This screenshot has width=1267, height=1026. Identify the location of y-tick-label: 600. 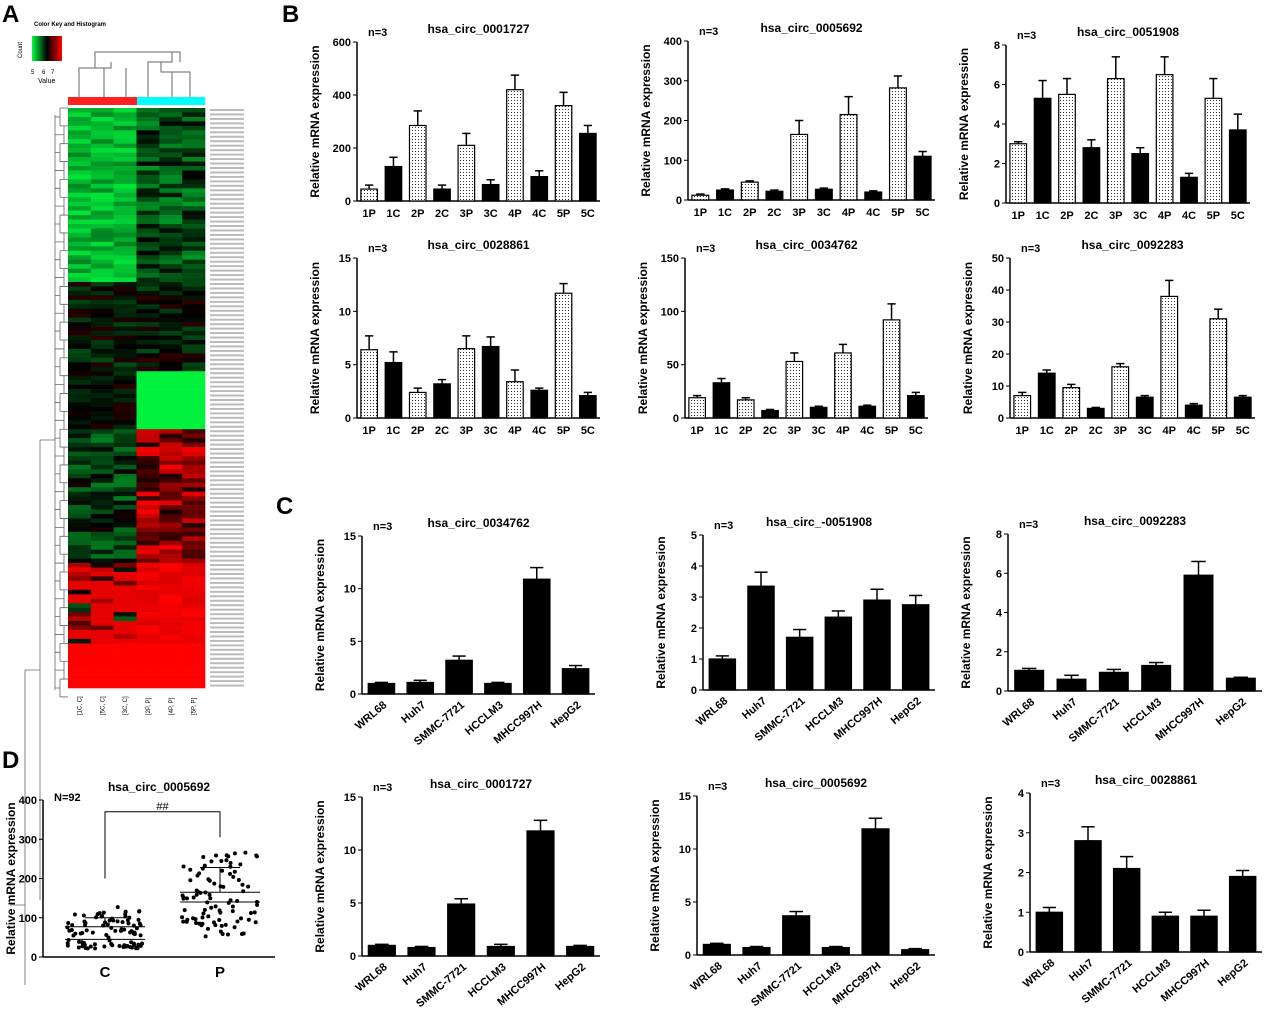
(342, 43).